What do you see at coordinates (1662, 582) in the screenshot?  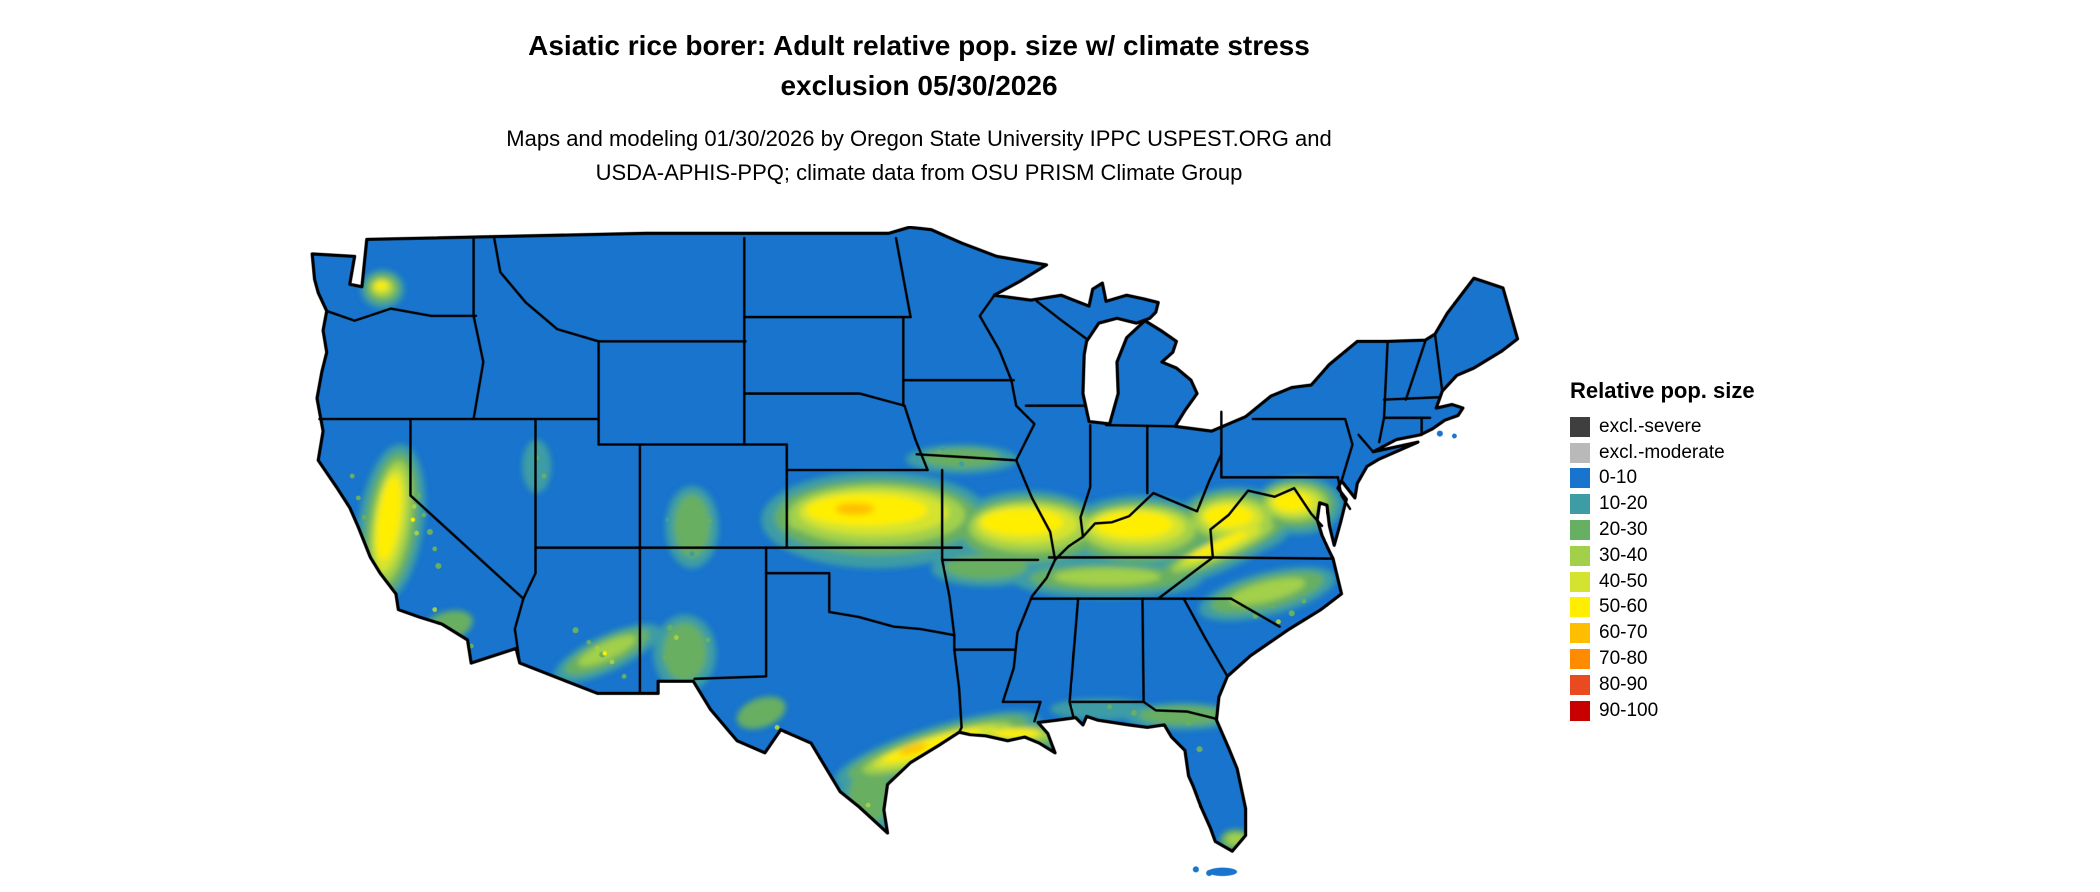 I see `legend-item: 40-50` at bounding box center [1662, 582].